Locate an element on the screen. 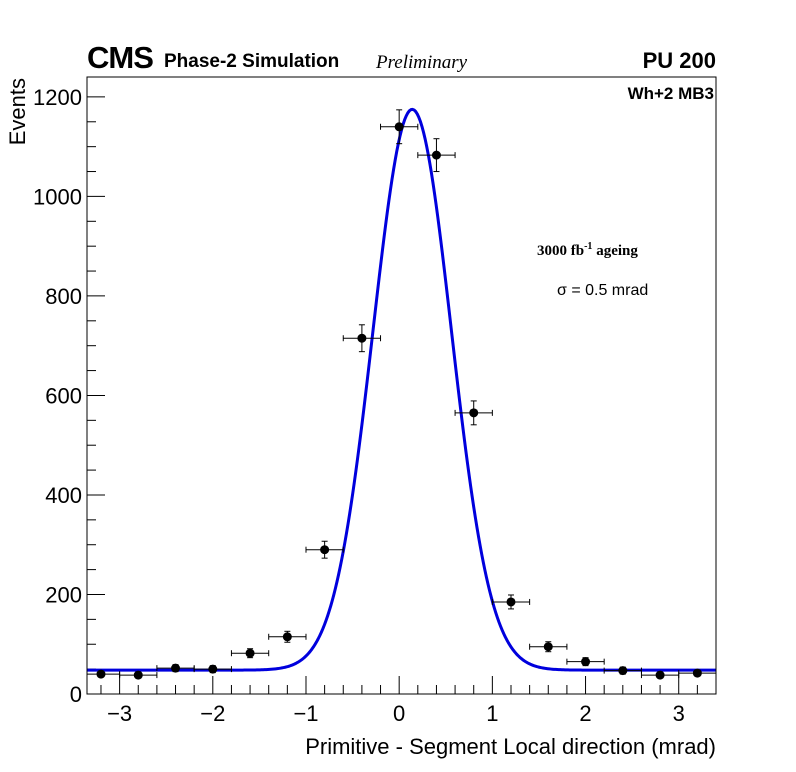 The width and height of the screenshot is (796, 772). preliminary-label: Preliminary is located at coordinates (422, 62).